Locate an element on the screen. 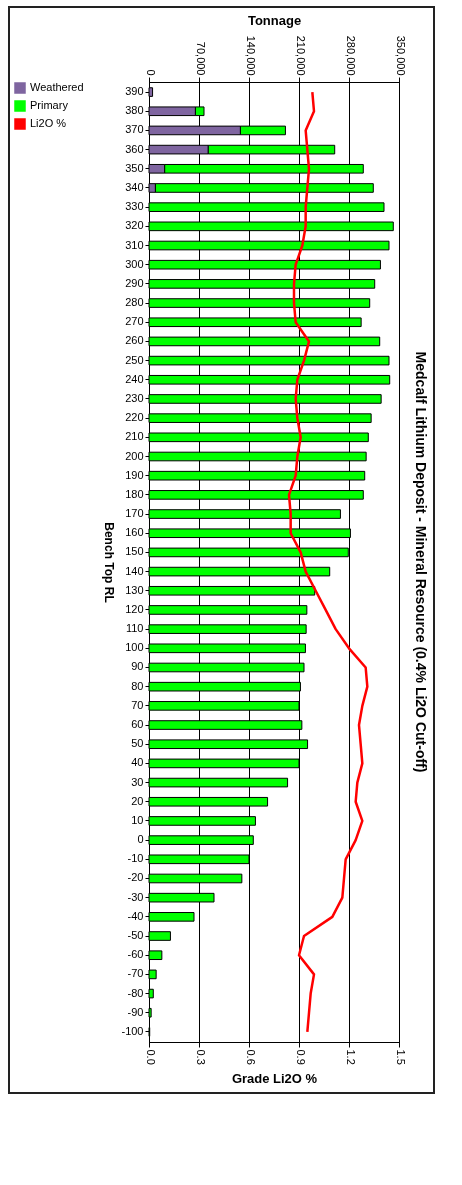 Image resolution: width=462 pixels, height=1185 pixels. y-tick-label: 150 is located at coordinates (134, 551).